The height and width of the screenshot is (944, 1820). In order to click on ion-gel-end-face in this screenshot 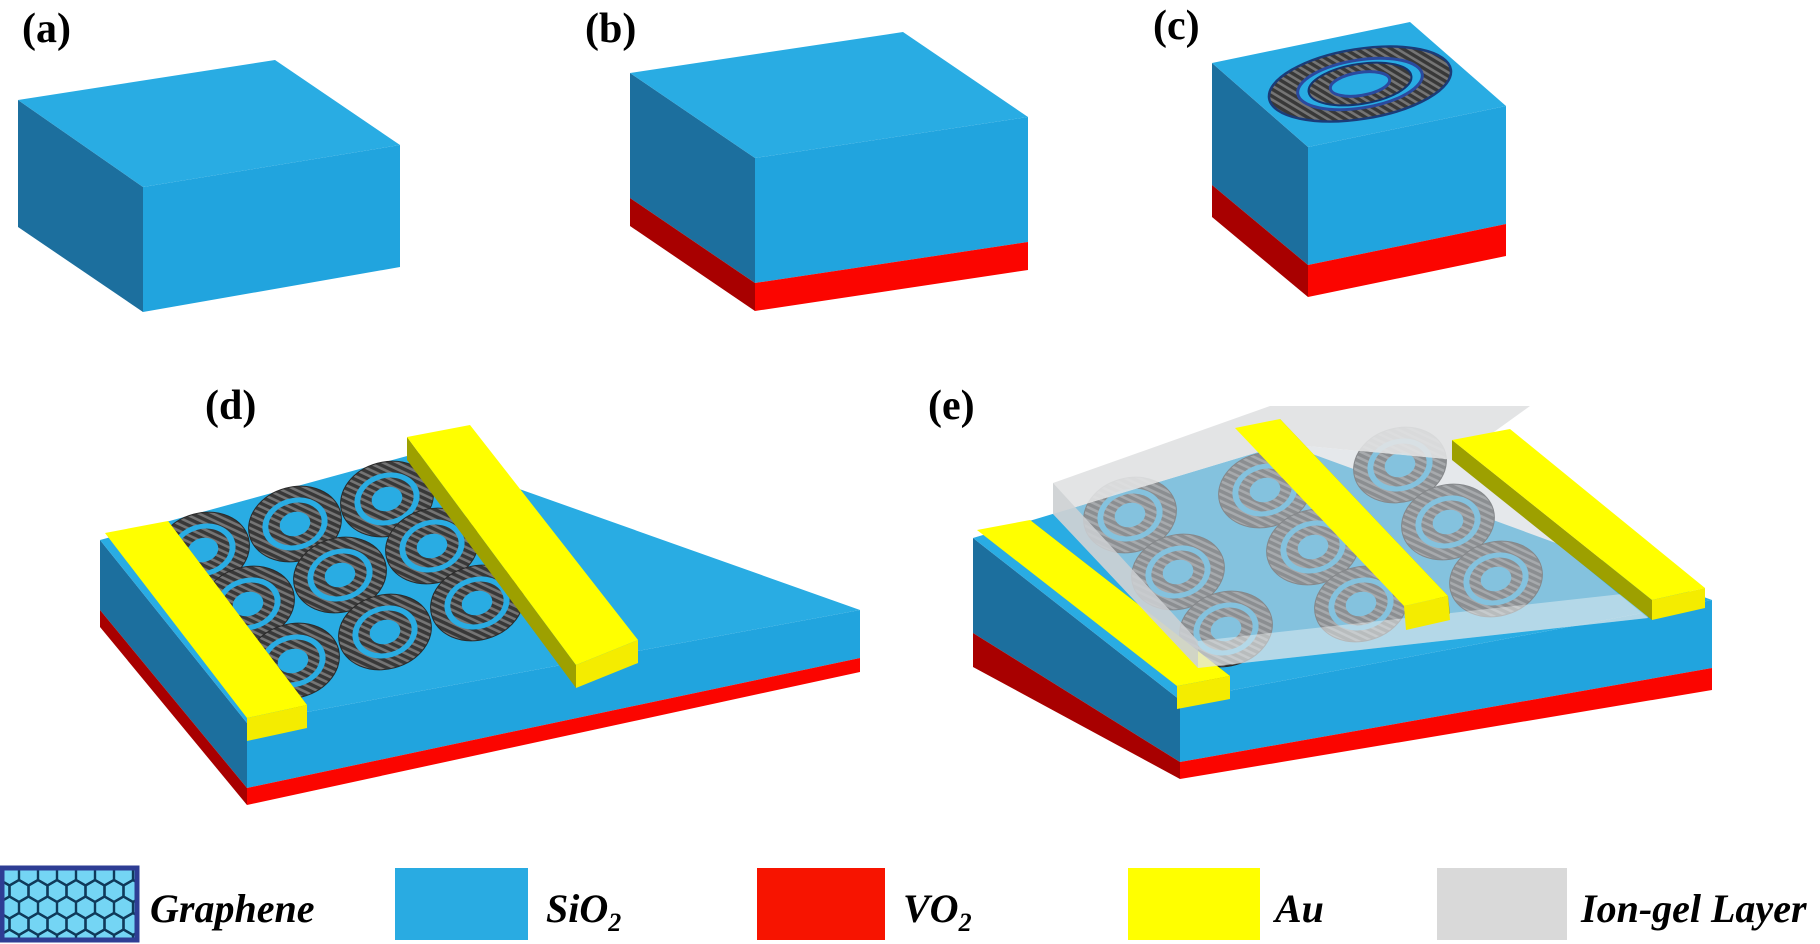, I will do `click(1125, 575)`.